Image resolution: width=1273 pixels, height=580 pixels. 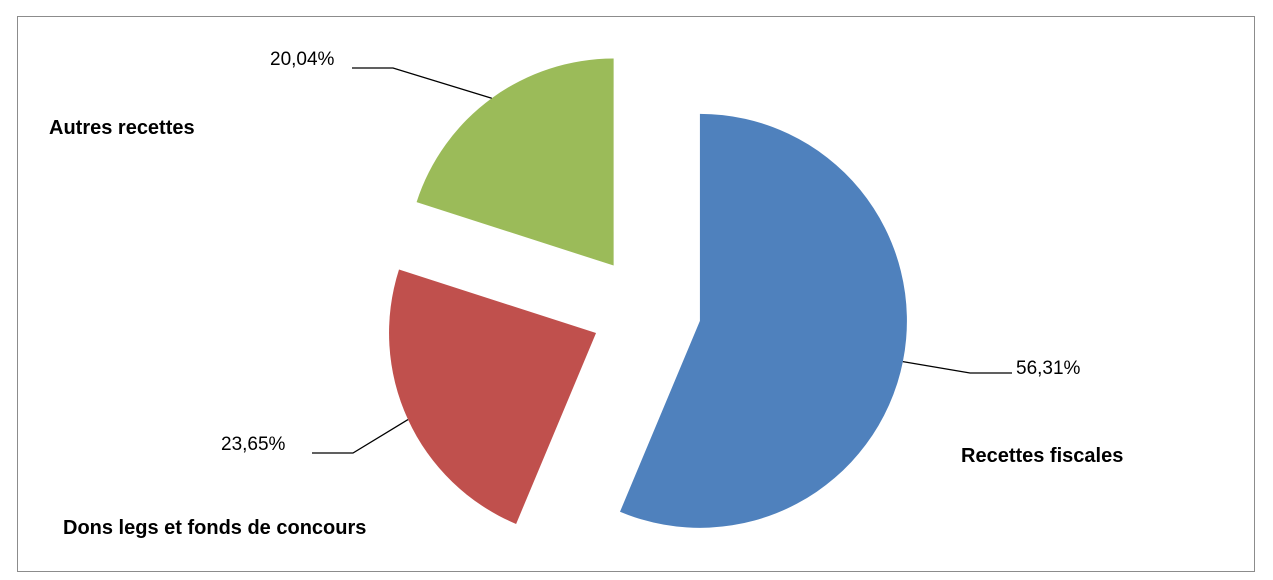 What do you see at coordinates (515, 162) in the screenshot?
I see `slice-autres-recettes` at bounding box center [515, 162].